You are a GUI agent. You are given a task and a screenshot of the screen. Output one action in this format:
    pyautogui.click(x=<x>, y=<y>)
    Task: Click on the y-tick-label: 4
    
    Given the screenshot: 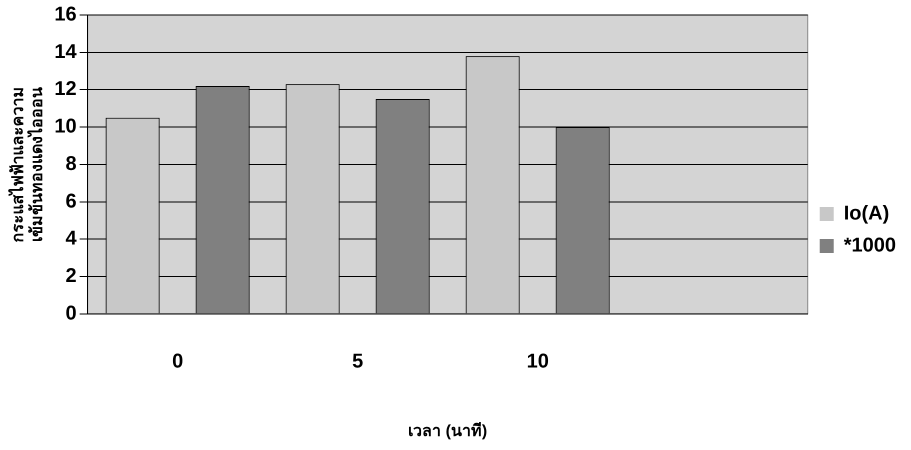 What is the action you would take?
    pyautogui.click(x=72, y=239)
    